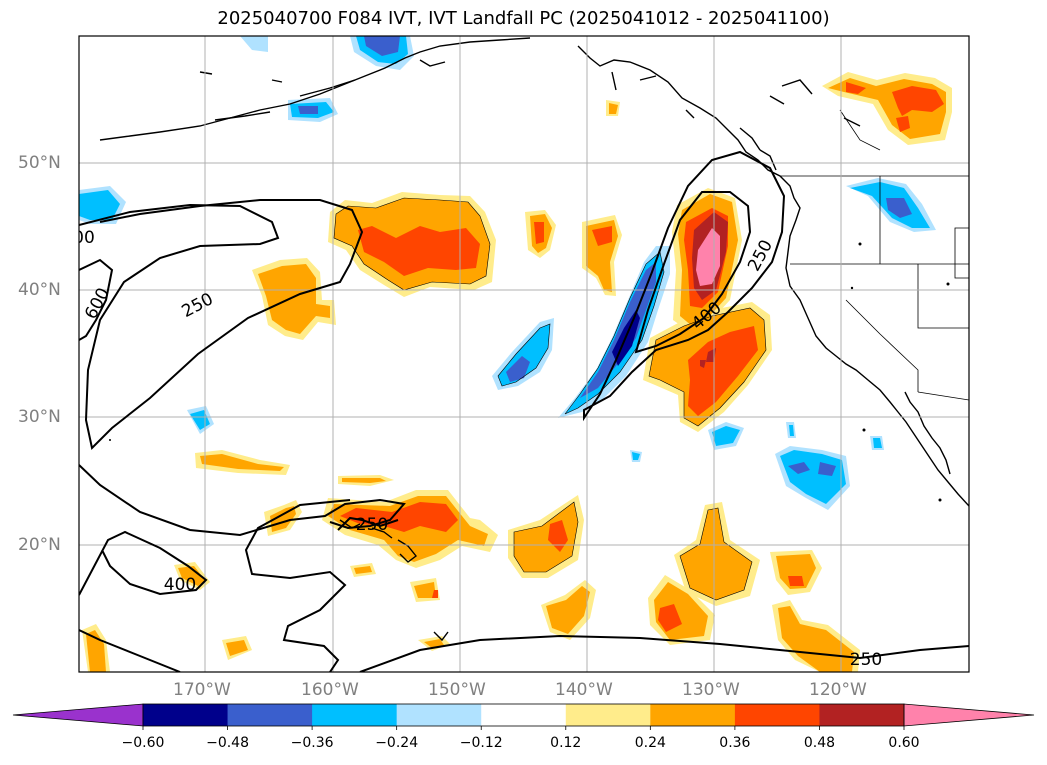 This screenshot has height=765, width=1047. Describe the element at coordinates (819, 743) in the screenshot. I see `colorbar-tick-label: 0.48` at that location.